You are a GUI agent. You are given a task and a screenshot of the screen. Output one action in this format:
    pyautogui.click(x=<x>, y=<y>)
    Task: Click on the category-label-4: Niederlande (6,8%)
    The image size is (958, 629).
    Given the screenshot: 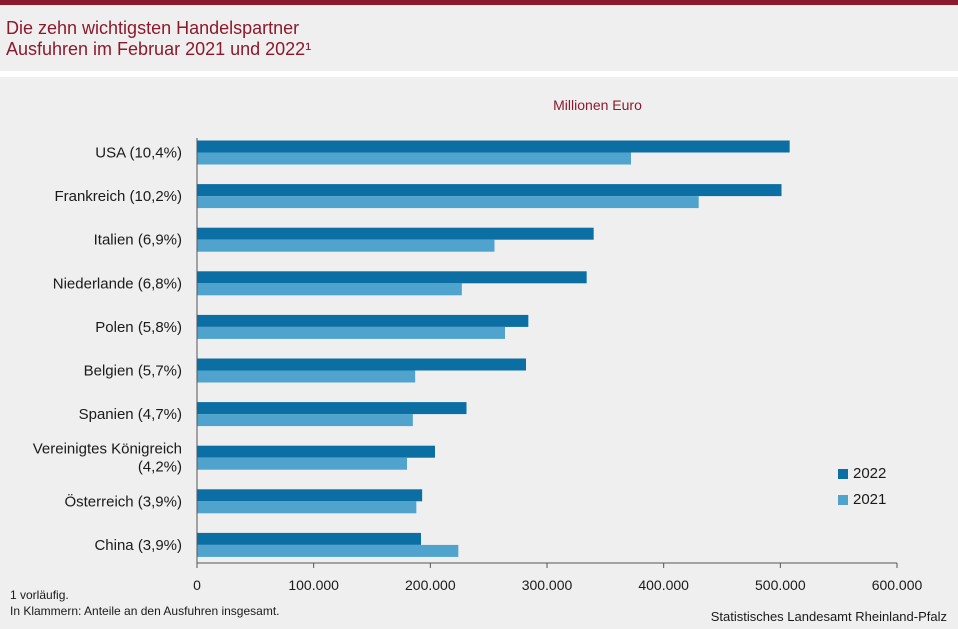 What is the action you would take?
    pyautogui.click(x=117, y=283)
    